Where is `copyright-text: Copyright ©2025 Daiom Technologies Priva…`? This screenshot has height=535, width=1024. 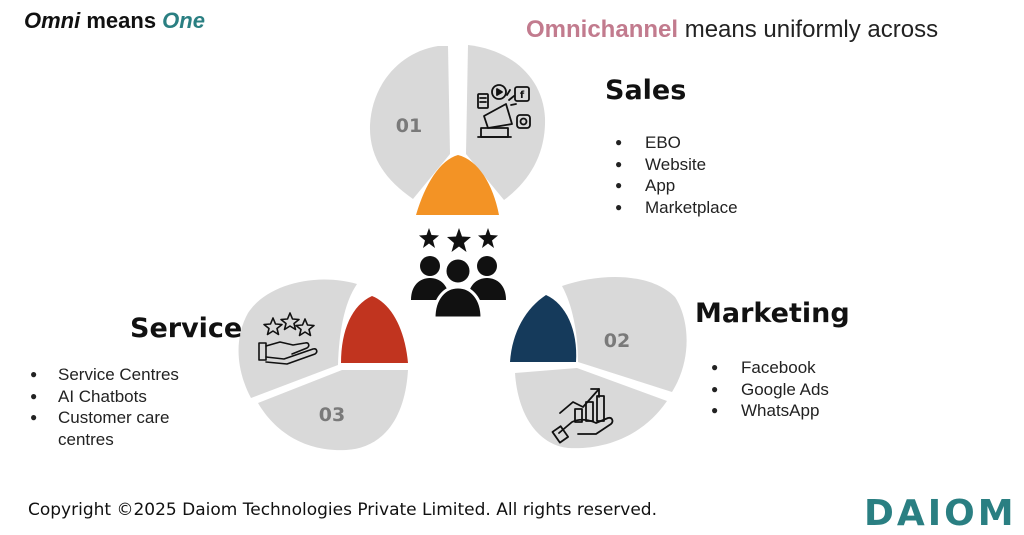 copyright-text: Copyright ©2025 Daiom Technologies Priva… is located at coordinates (342, 510).